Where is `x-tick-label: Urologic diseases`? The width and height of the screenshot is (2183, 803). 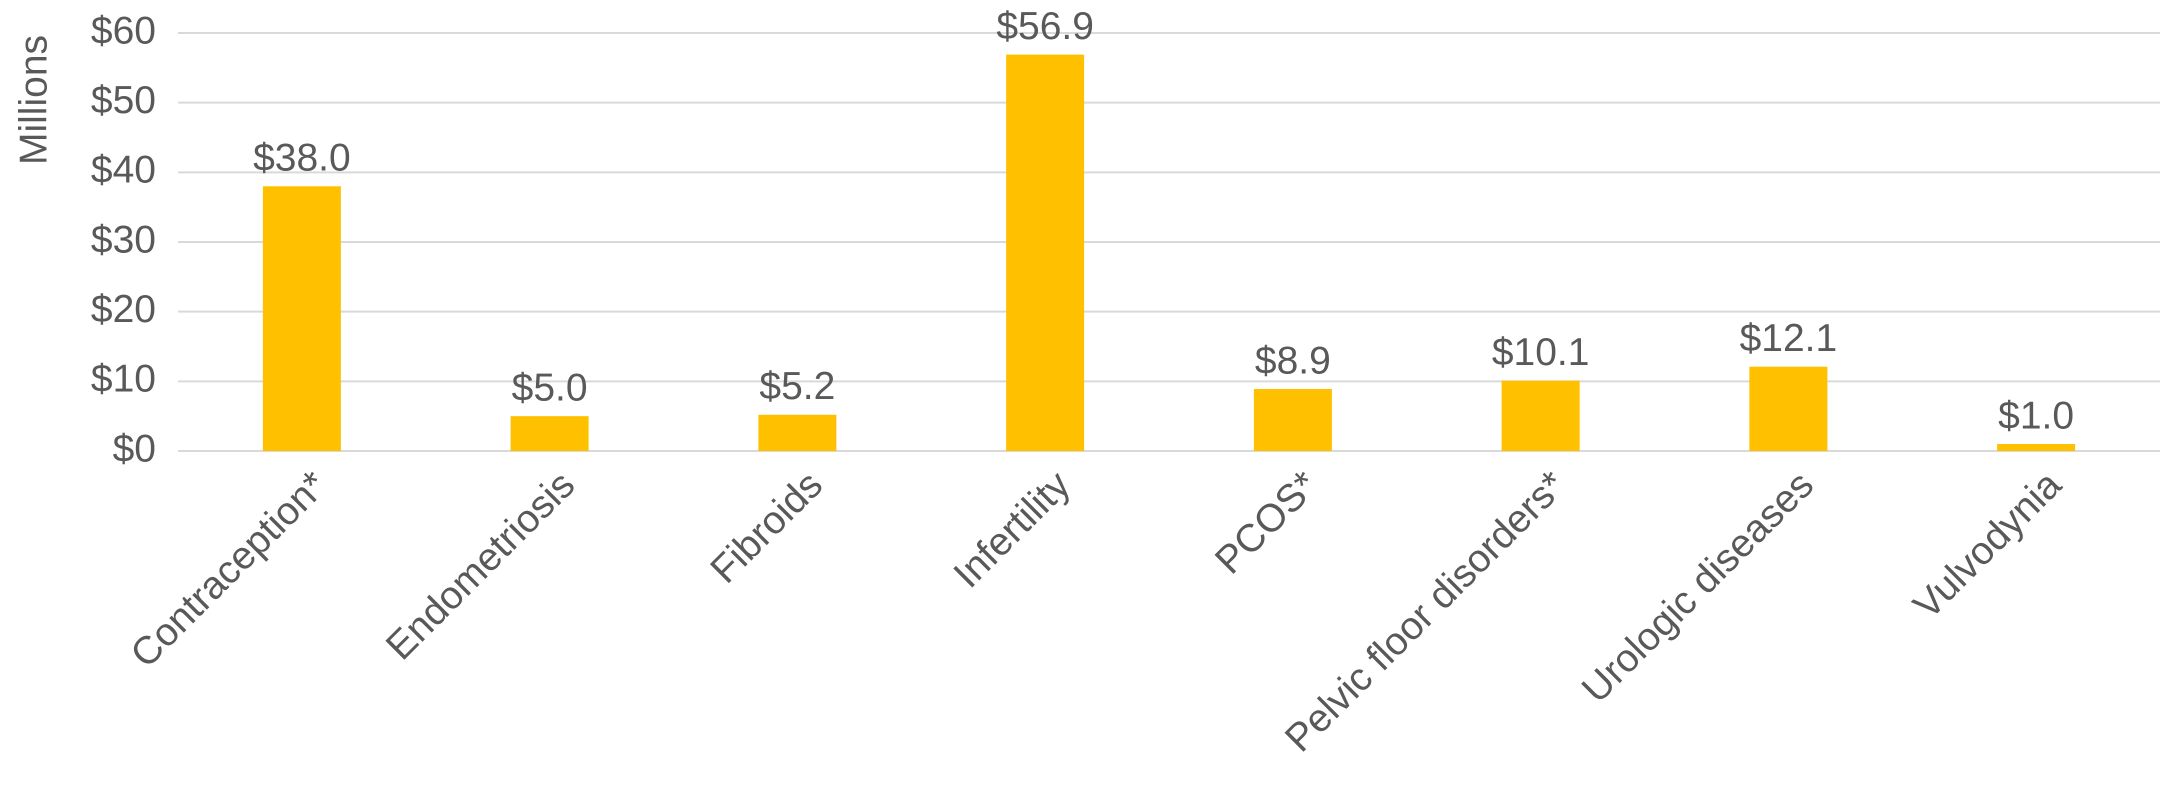 x-tick-label: Urologic diseases is located at coordinates (1698, 587).